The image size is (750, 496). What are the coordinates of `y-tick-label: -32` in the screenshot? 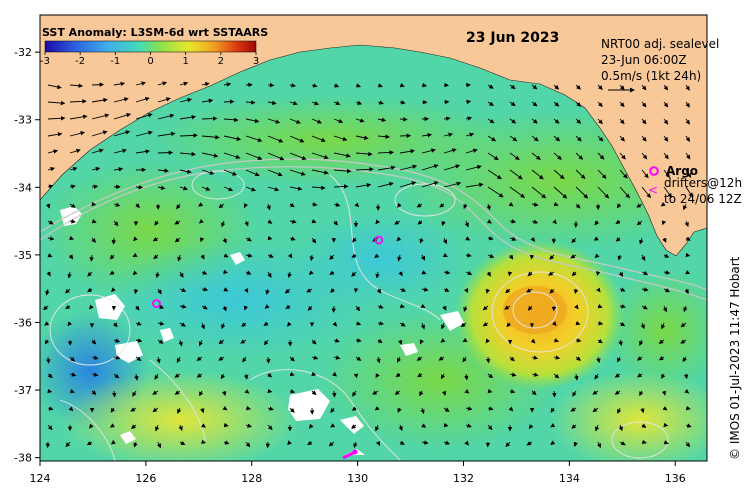 It's located at (23, 52).